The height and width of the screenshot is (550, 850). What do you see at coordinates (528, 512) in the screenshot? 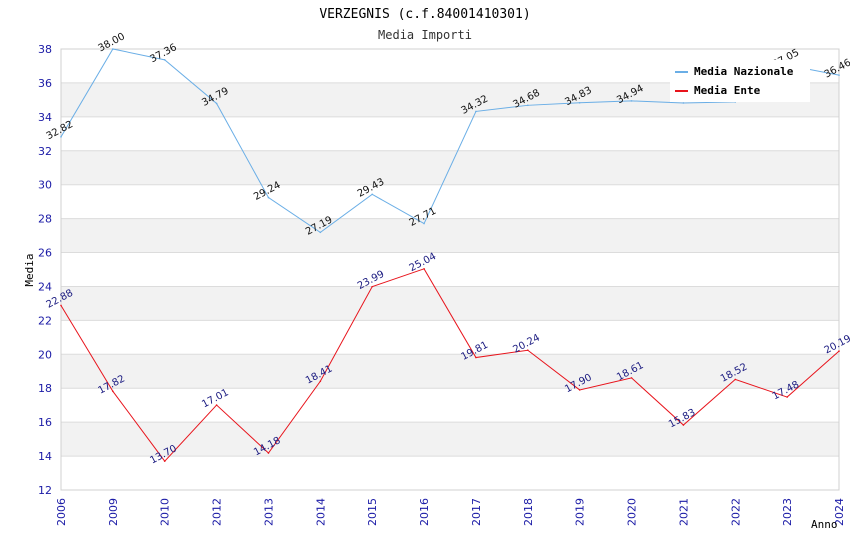
I see `x-tick-label: 2018` at bounding box center [528, 512].